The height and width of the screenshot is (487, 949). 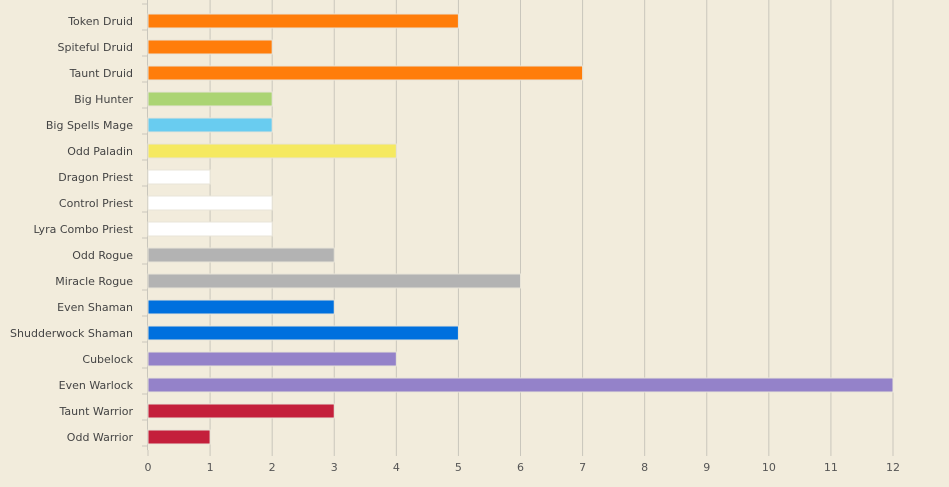 What do you see at coordinates (458, 467) in the screenshot?
I see `x-tick-label: 5` at bounding box center [458, 467].